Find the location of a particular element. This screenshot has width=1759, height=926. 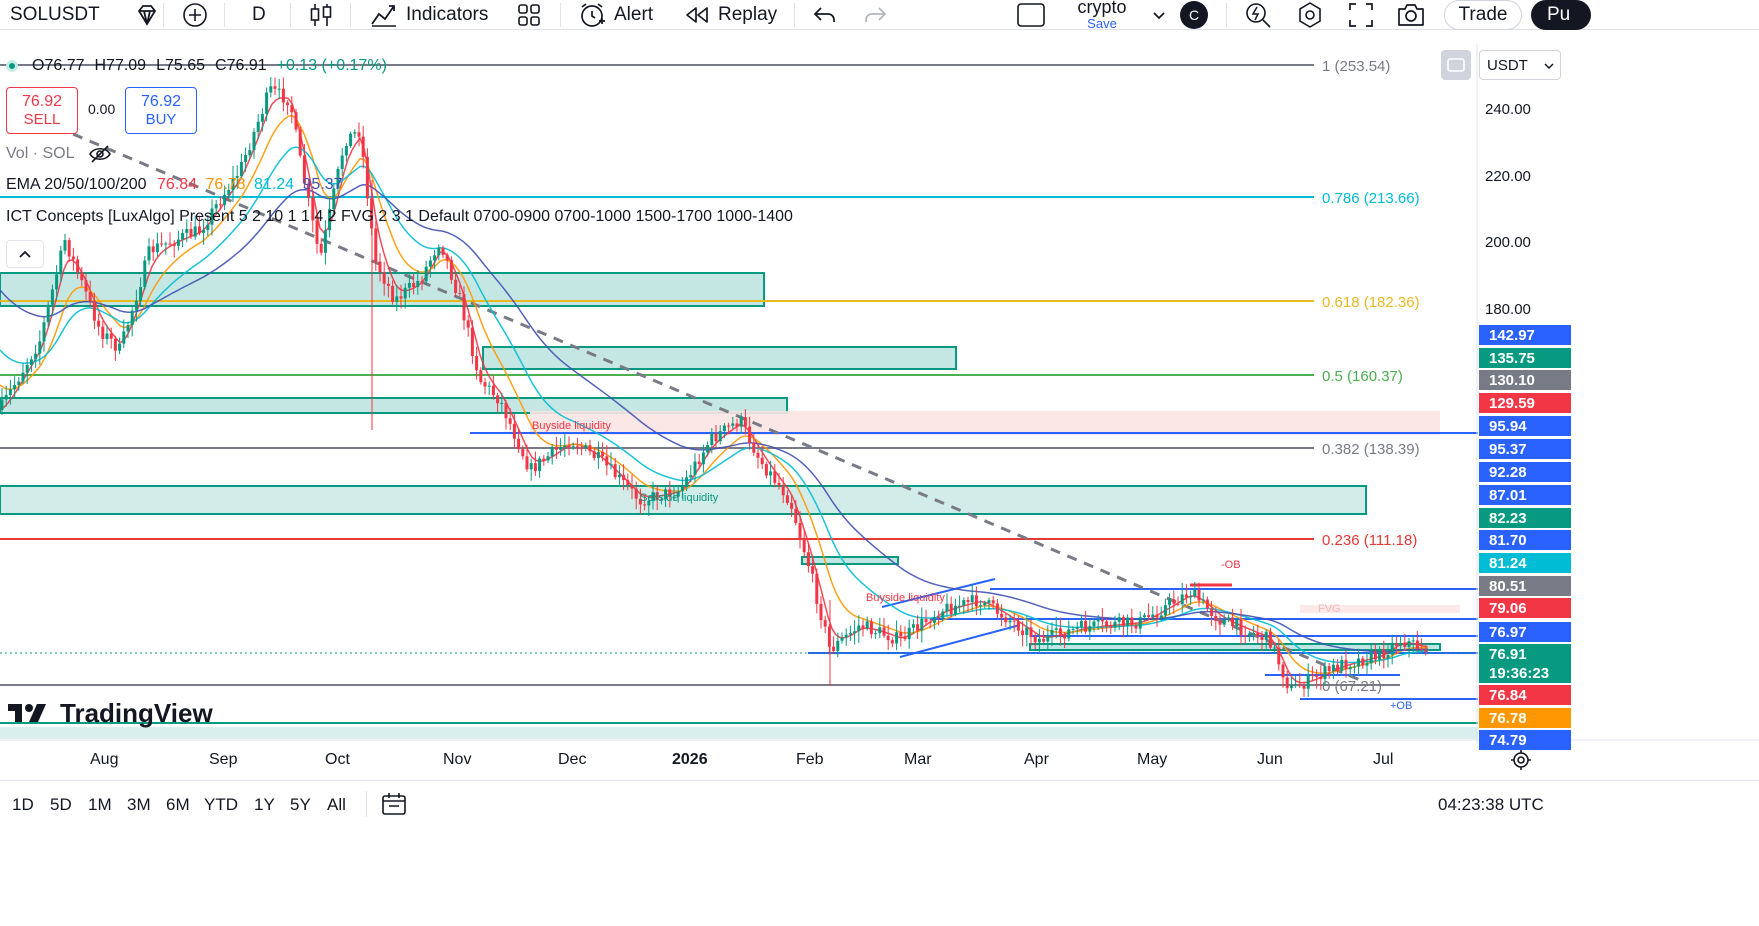

range-5y: 5Y is located at coordinates (300, 804).